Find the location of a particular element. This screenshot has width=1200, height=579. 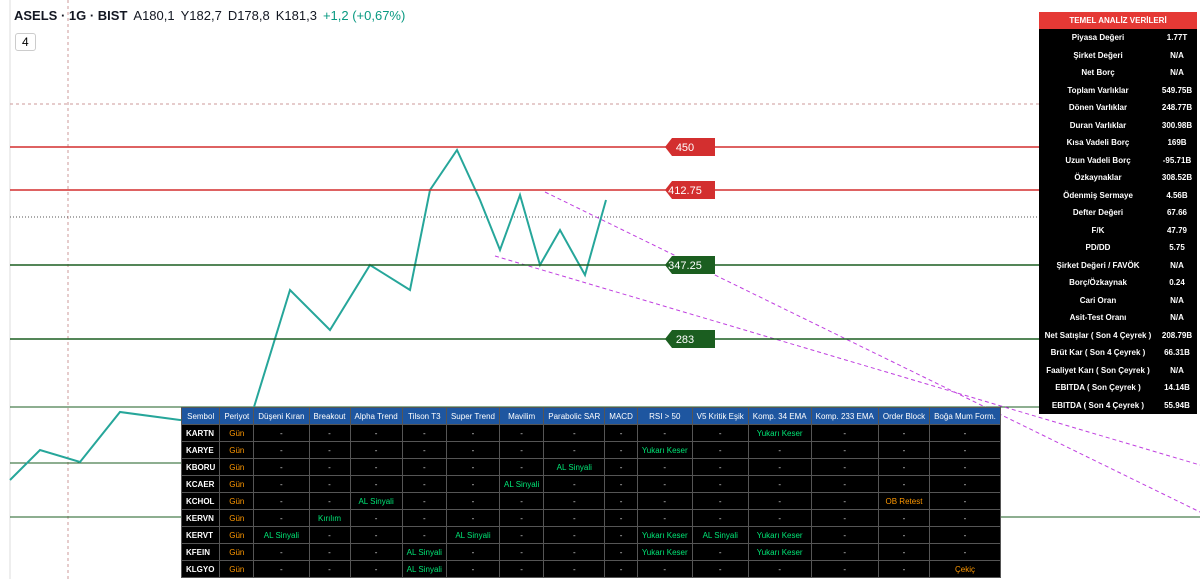

panel-title: TEMEL ANALİZ VERİLERİ is located at coordinates (1118, 20).